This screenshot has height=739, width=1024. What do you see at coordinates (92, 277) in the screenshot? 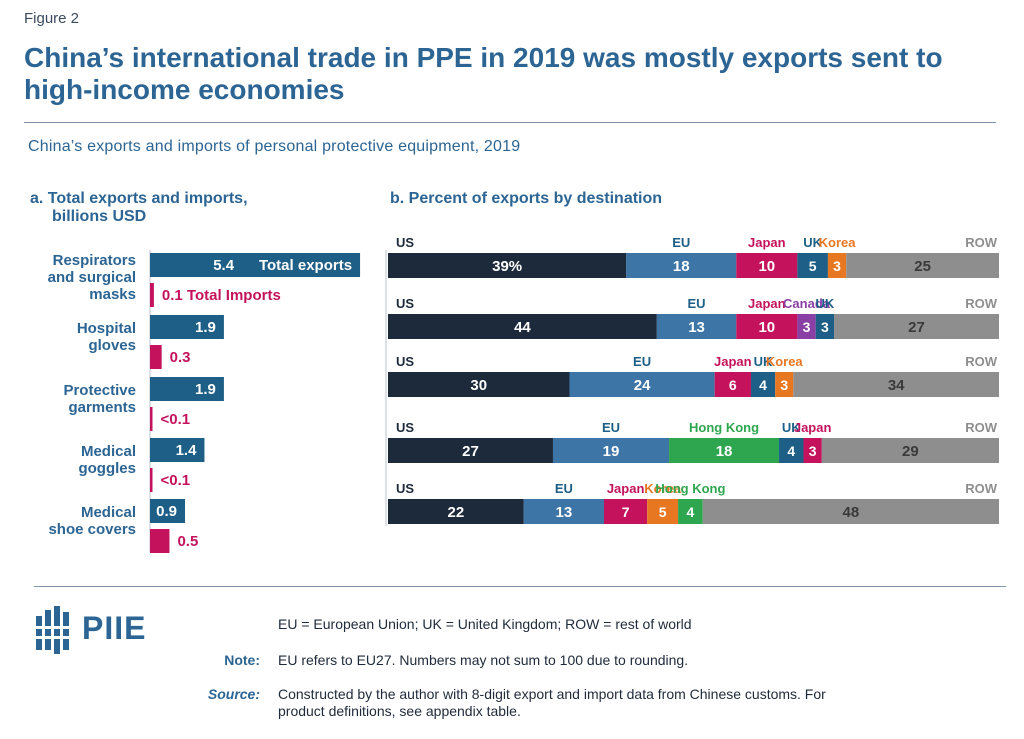
I see `category-label: and surgical` at bounding box center [92, 277].